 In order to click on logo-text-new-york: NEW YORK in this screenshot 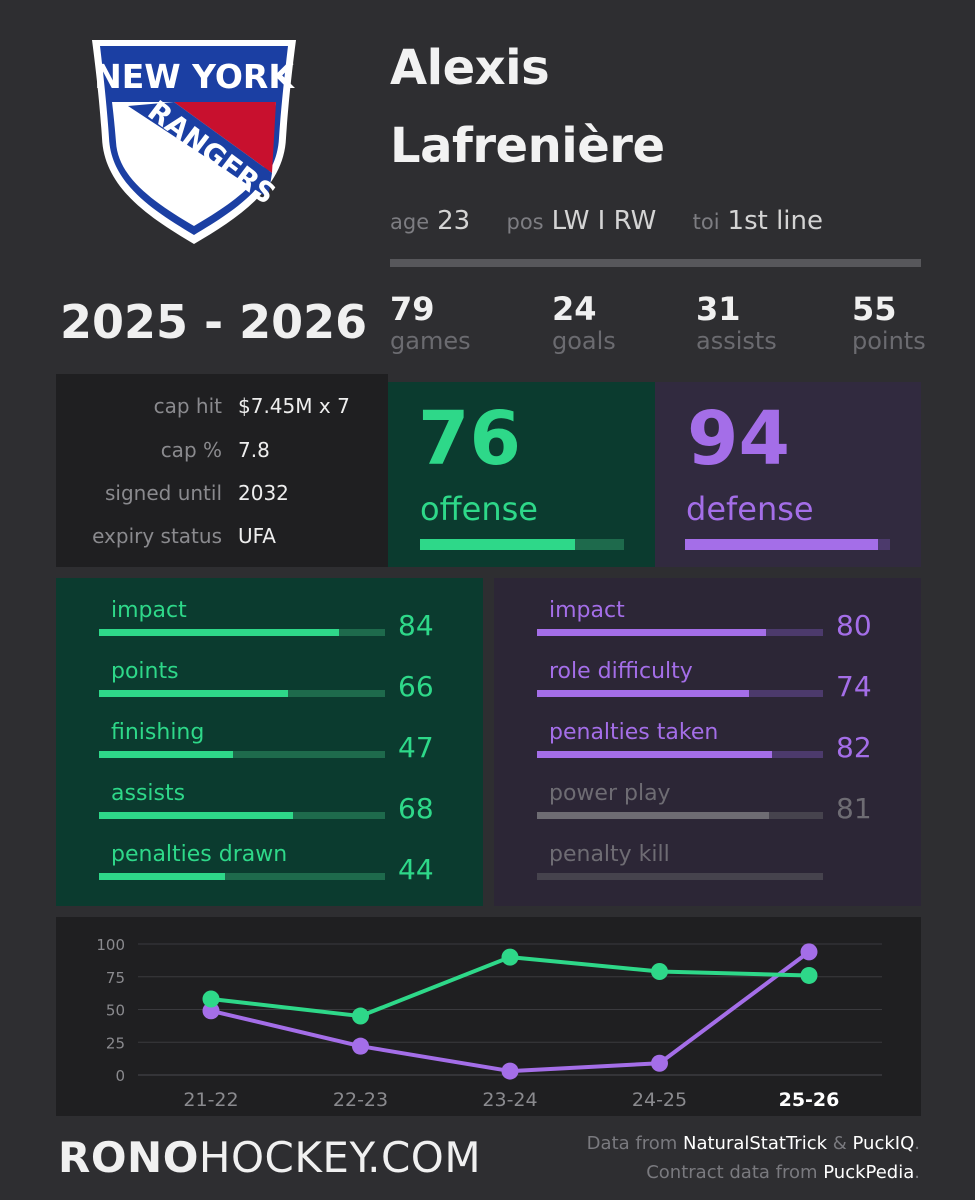, I will do `click(194, 76)`.